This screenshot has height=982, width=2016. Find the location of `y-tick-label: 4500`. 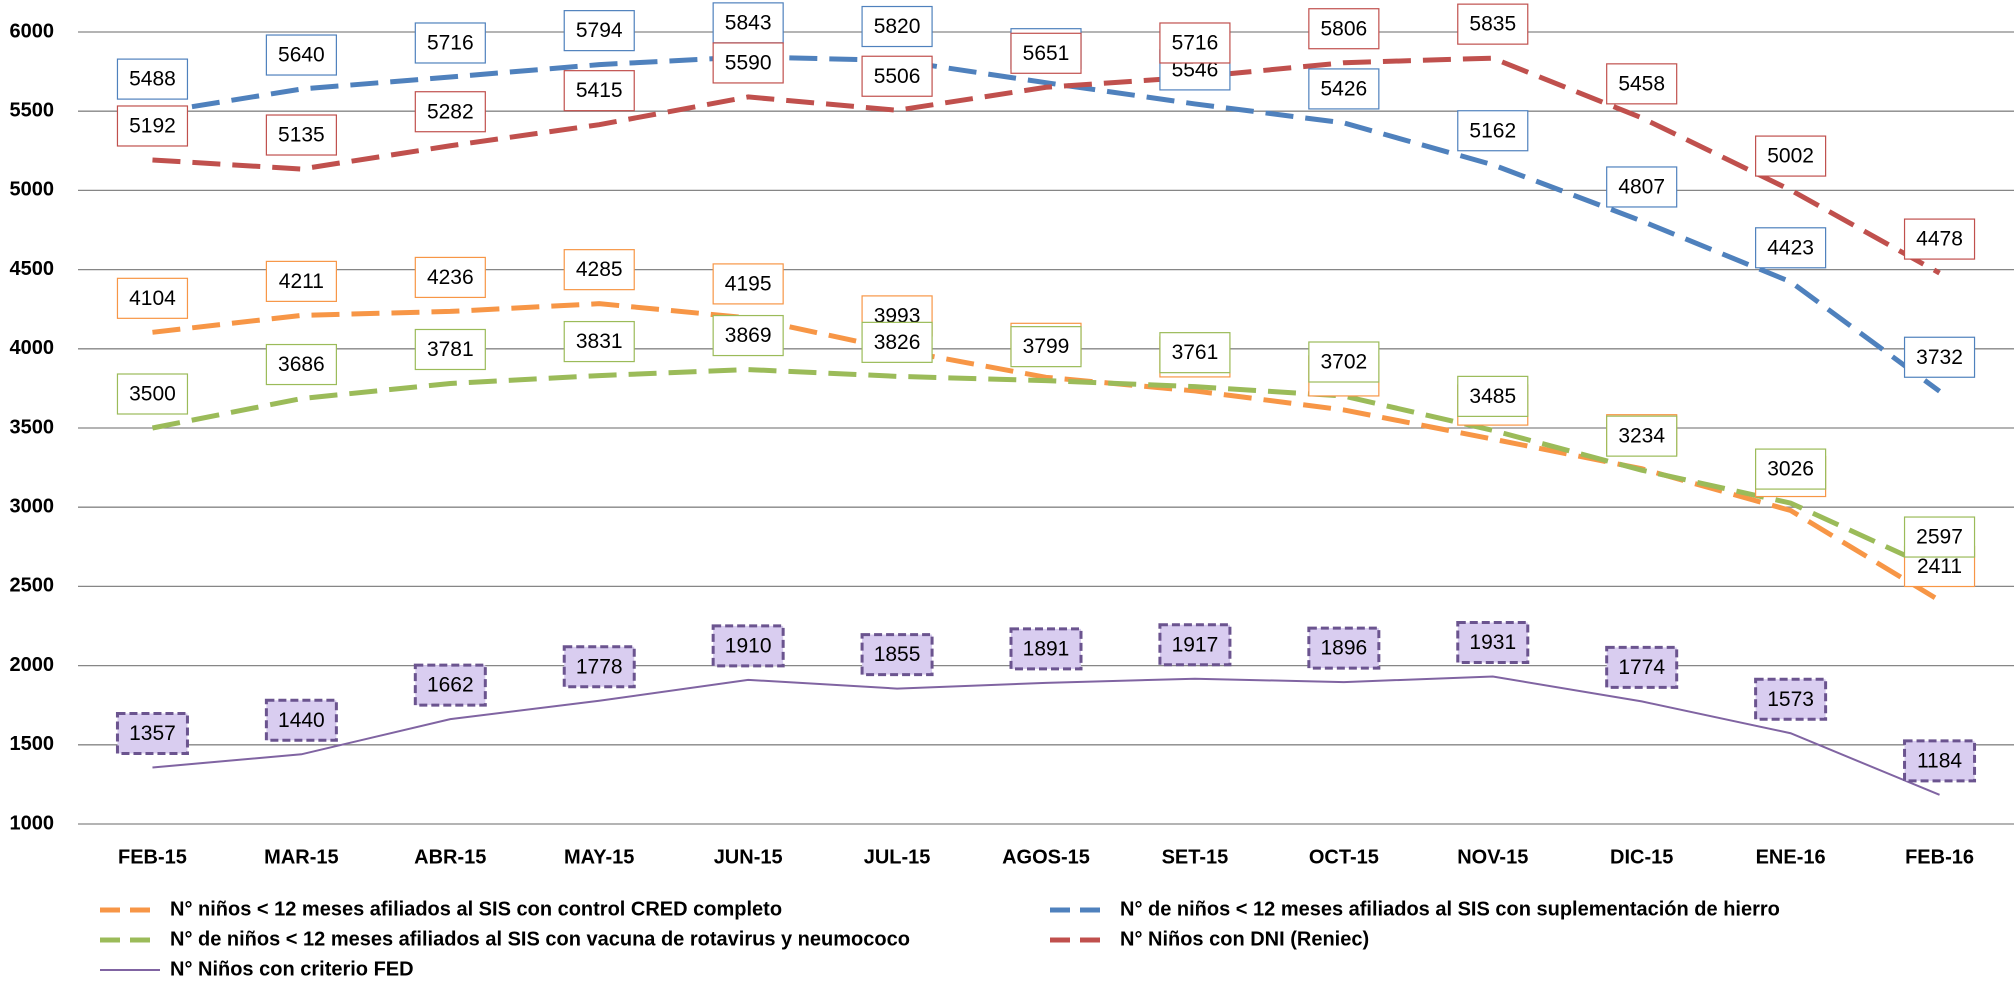

y-tick-label: 4500 is located at coordinates (32, 269).